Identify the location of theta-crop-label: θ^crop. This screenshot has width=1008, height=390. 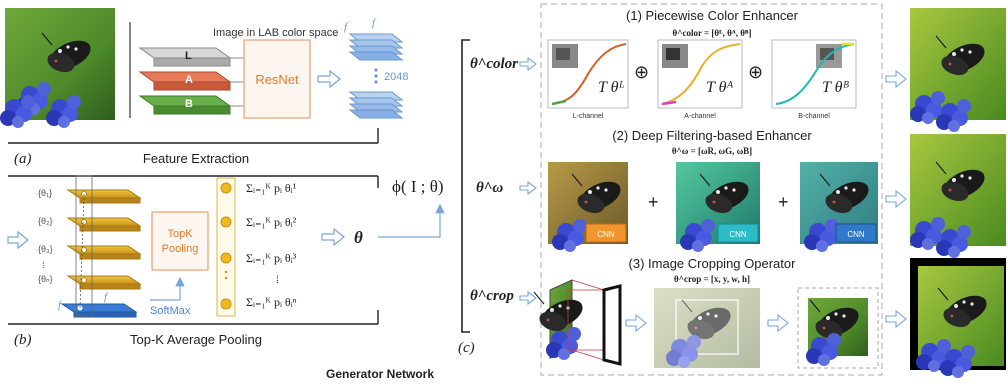
(492, 296).